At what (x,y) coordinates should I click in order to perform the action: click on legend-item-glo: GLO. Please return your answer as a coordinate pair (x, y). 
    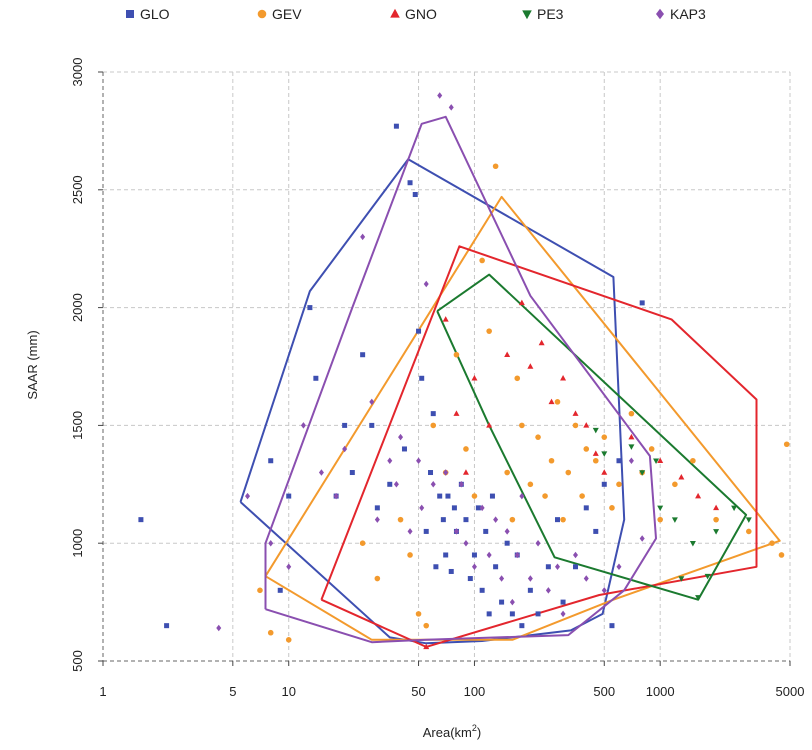
    Looking at the image, I should click on (148, 14).